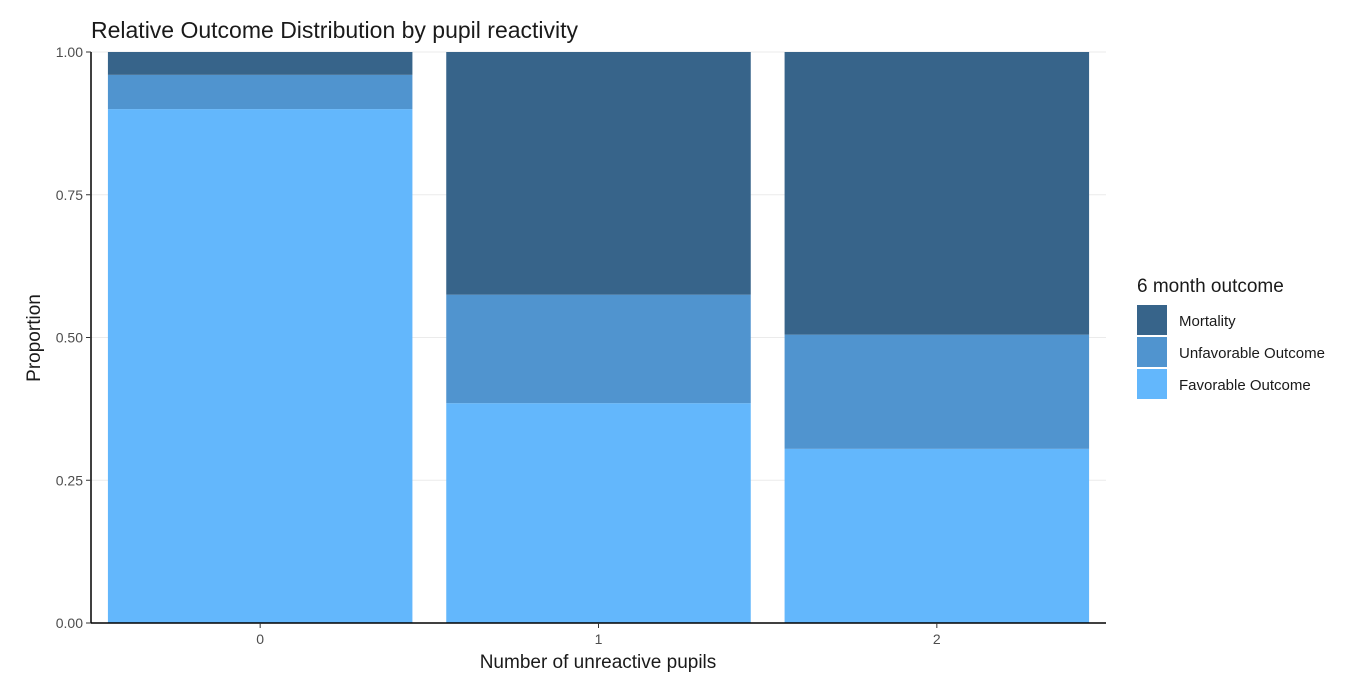  Describe the element at coordinates (69, 623) in the screenshot. I see `y-tick-label: 0.00` at that location.